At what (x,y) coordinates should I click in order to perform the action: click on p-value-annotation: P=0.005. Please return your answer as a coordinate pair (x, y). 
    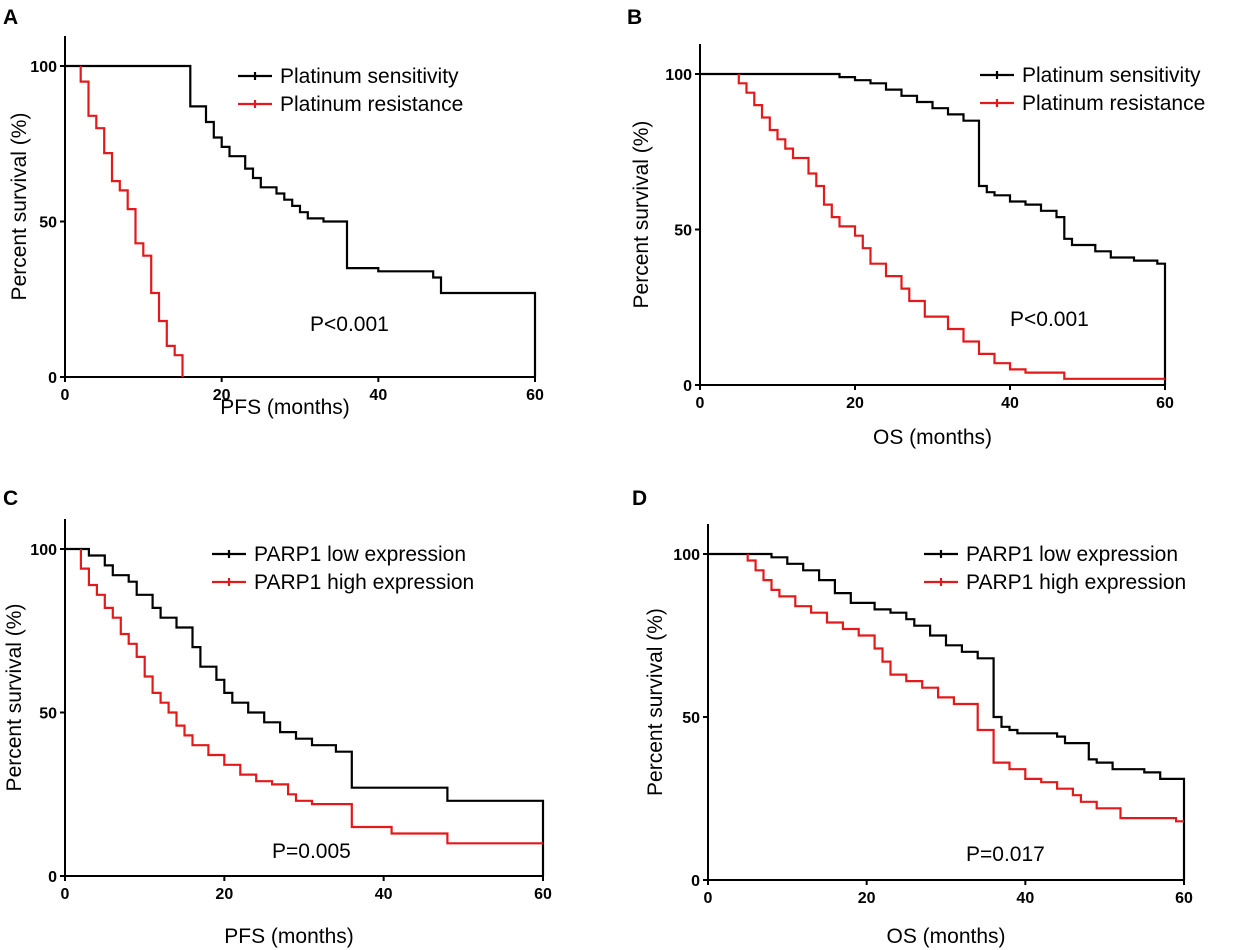
    Looking at the image, I should click on (311, 851).